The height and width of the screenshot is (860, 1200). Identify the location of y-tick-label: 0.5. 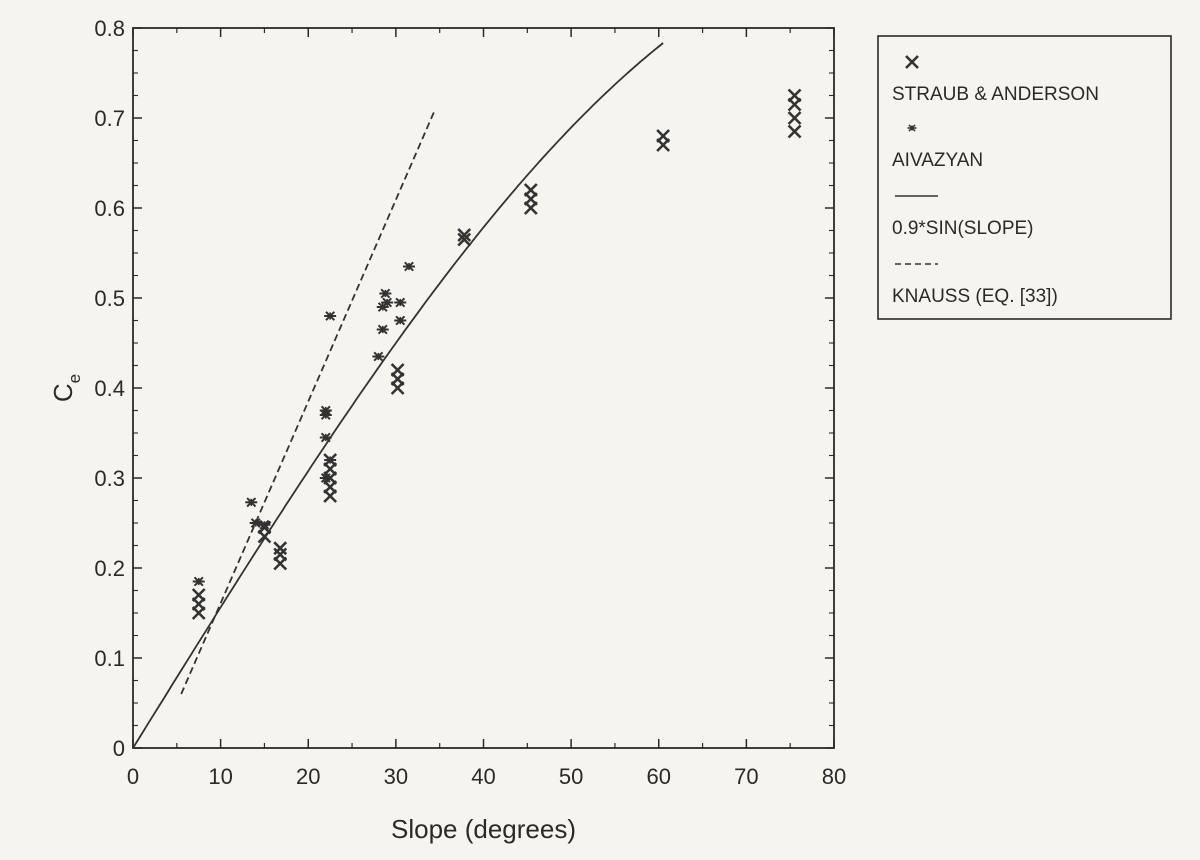
(109, 298).